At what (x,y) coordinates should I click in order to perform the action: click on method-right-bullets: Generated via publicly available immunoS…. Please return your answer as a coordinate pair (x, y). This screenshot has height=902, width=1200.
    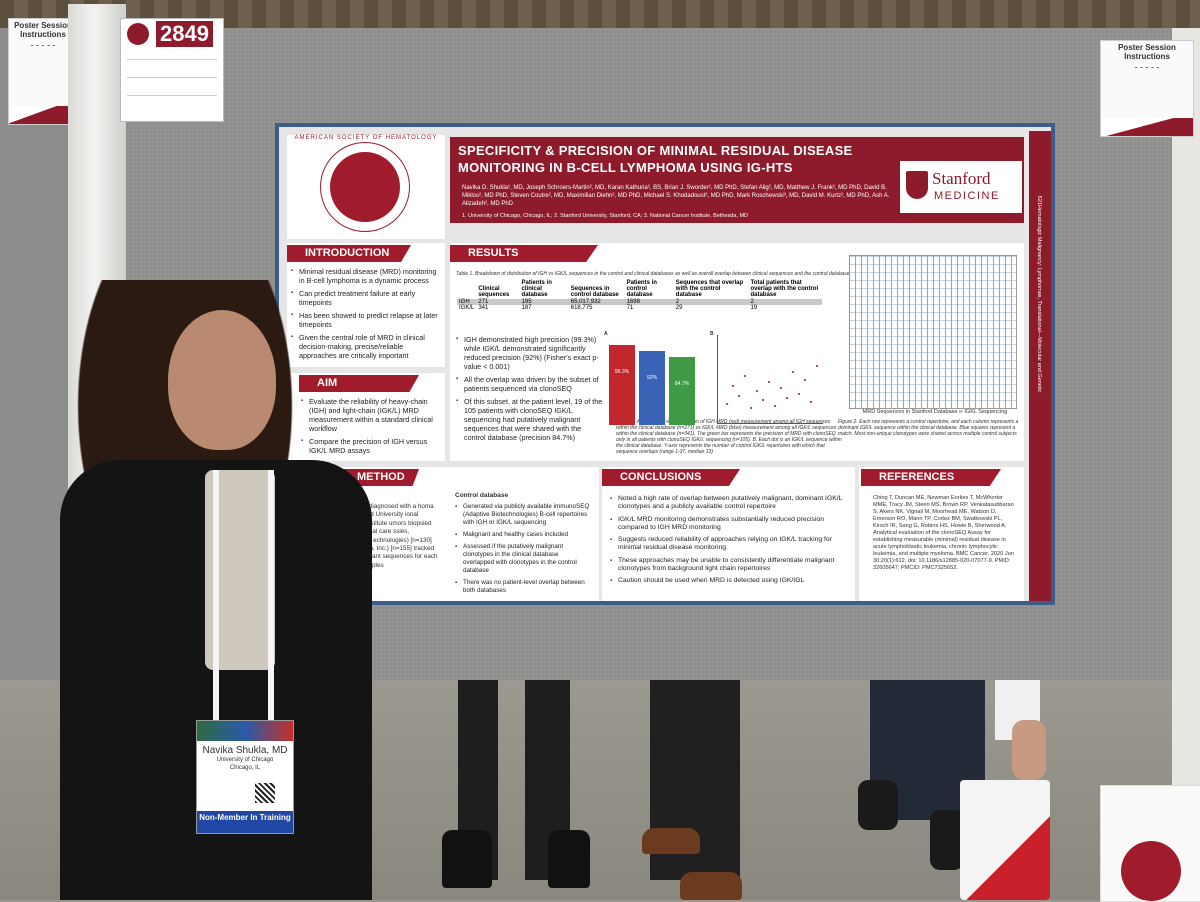
    Looking at the image, I should click on (522, 551).